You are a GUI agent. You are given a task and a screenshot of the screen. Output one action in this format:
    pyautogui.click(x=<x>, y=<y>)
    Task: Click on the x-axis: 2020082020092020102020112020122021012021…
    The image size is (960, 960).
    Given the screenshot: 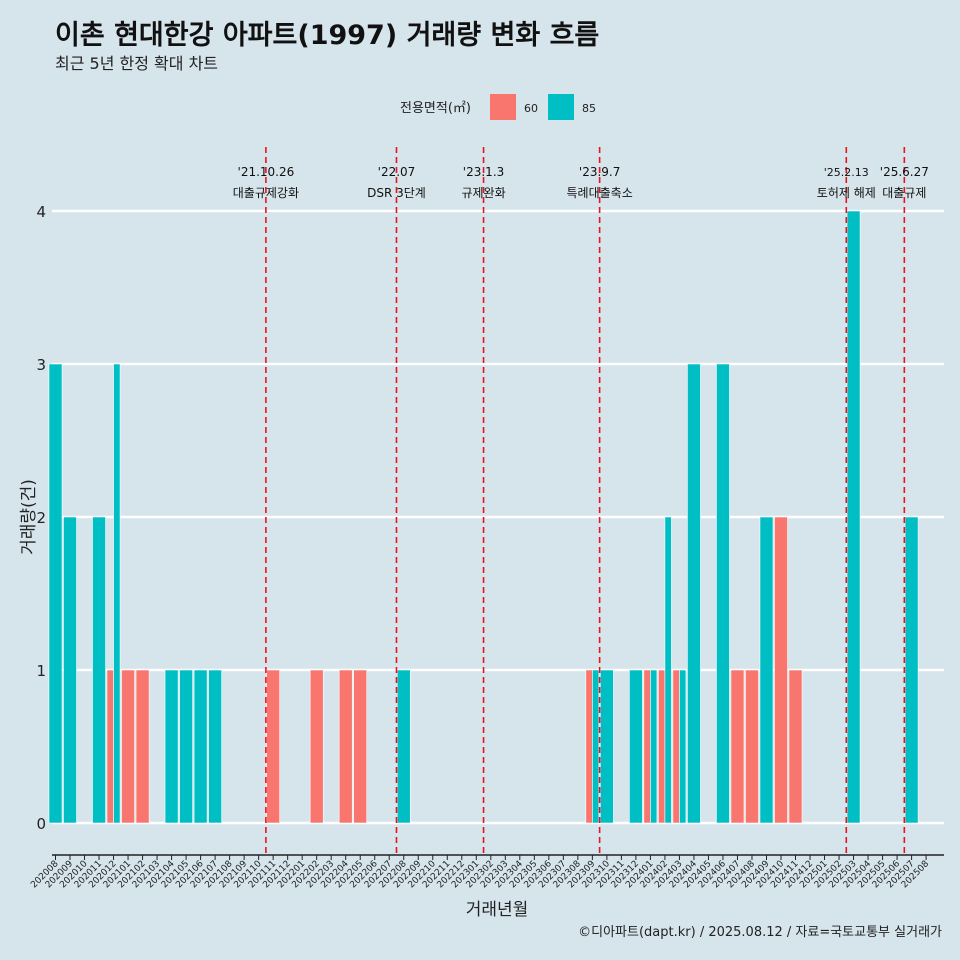 What is the action you would take?
    pyautogui.click(x=486, y=872)
    